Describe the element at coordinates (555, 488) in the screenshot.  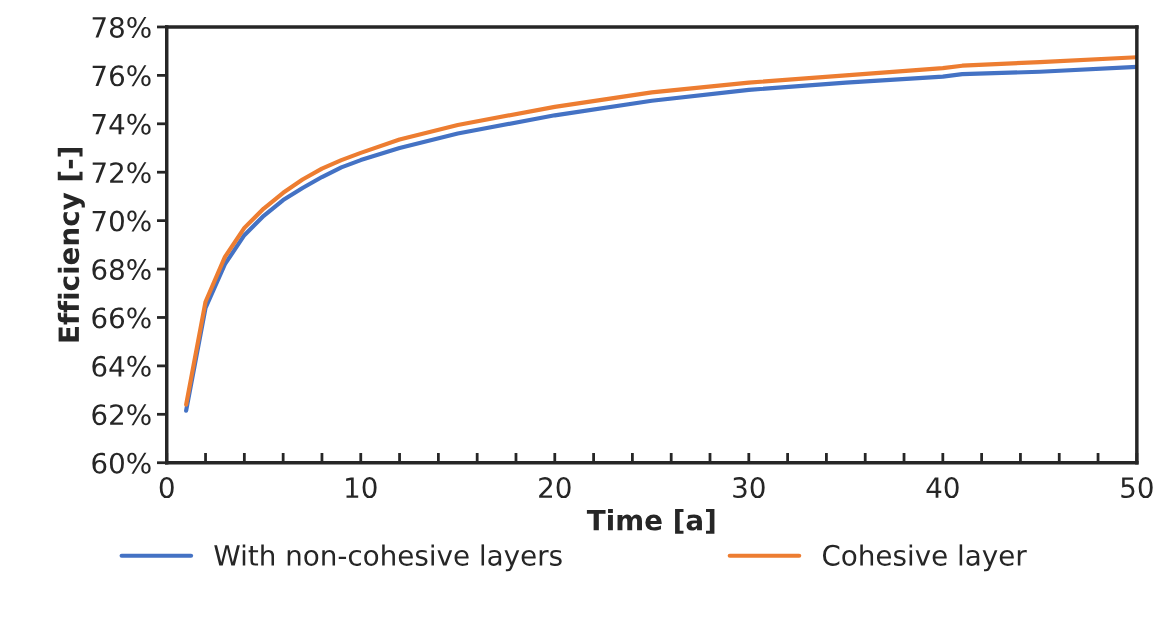
I see `x-tick-label: 20` at that location.